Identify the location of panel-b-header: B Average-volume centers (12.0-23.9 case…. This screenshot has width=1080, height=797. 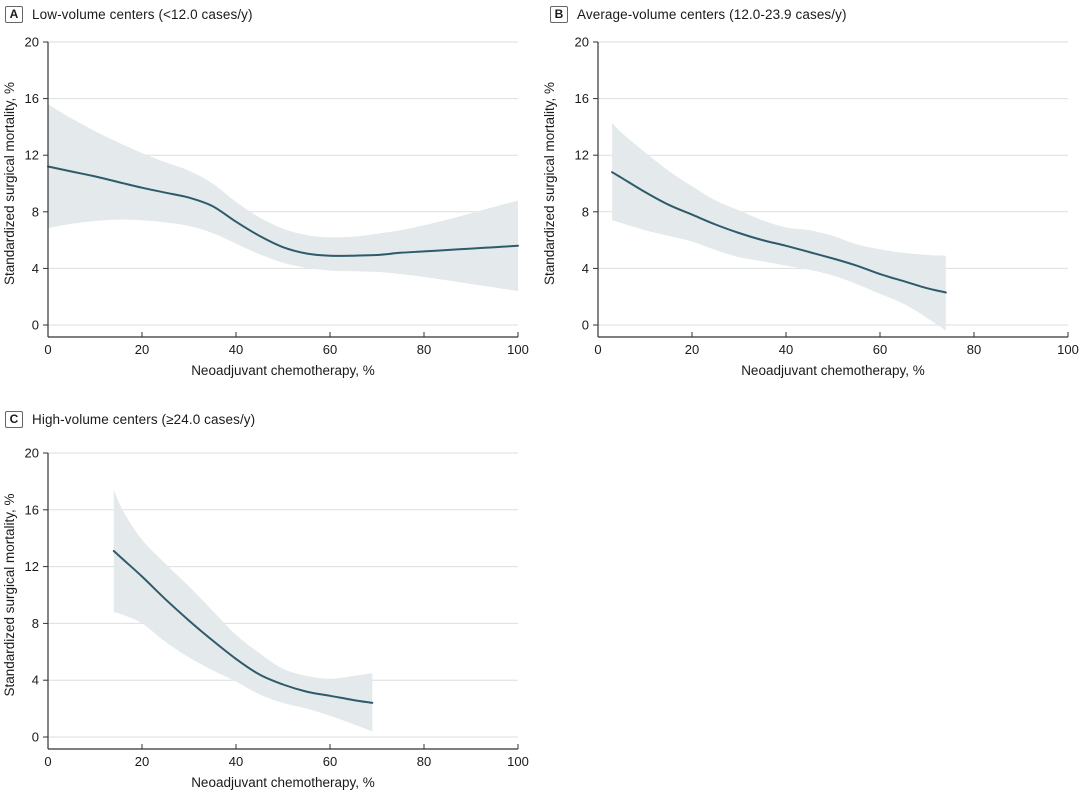
(698, 14).